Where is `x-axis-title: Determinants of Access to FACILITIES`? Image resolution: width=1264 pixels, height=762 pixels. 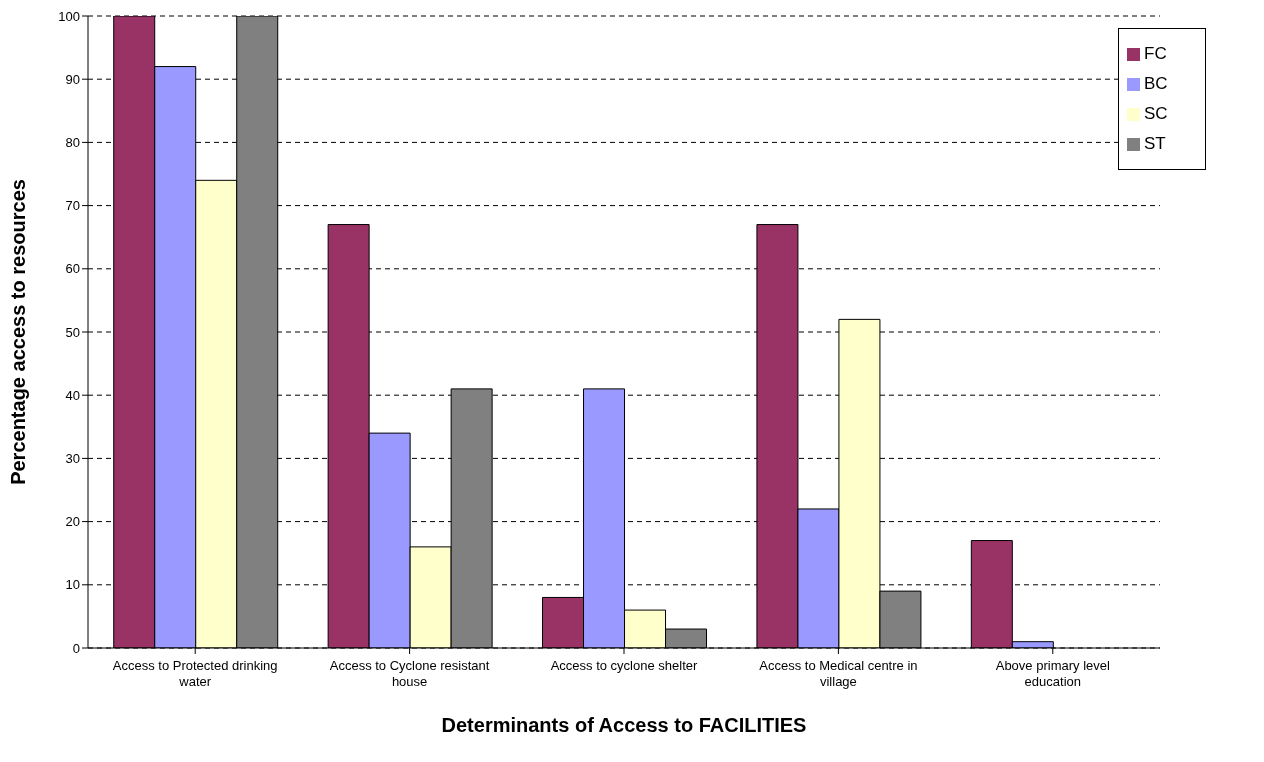 x-axis-title: Determinants of Access to FACILITIES is located at coordinates (624, 725).